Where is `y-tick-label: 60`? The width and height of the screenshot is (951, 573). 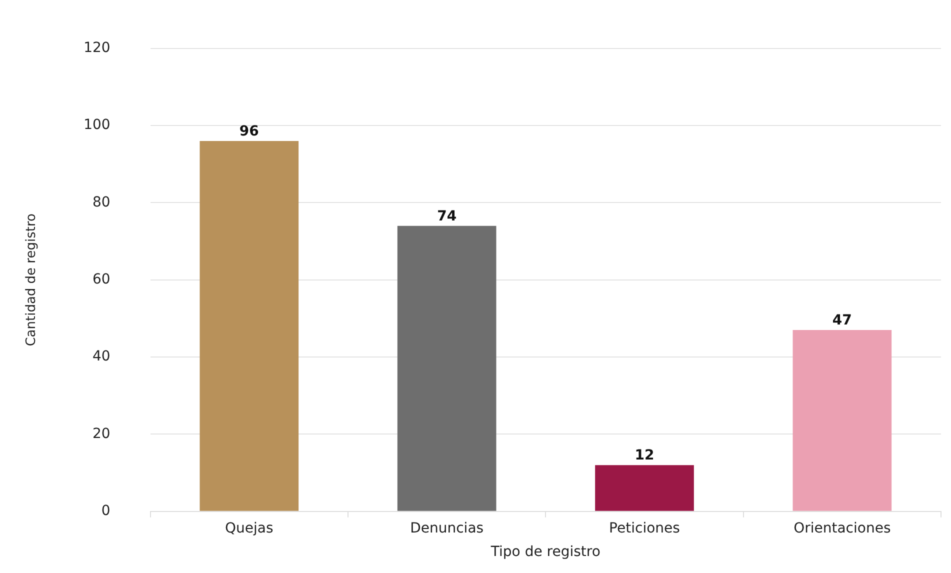 y-tick-label: 60 is located at coordinates (101, 280).